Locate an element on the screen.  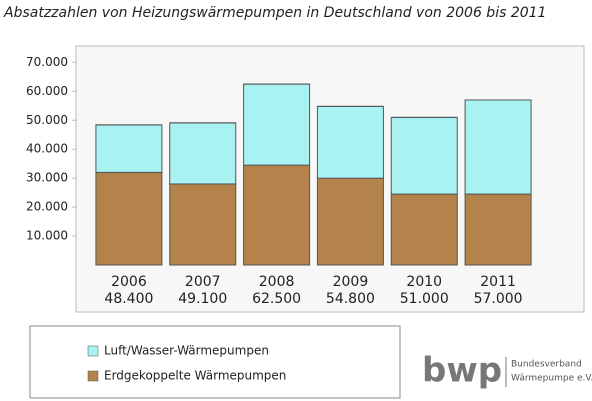
legend-label: Erdgekoppelte Wärmepumpen is located at coordinates (195, 376).